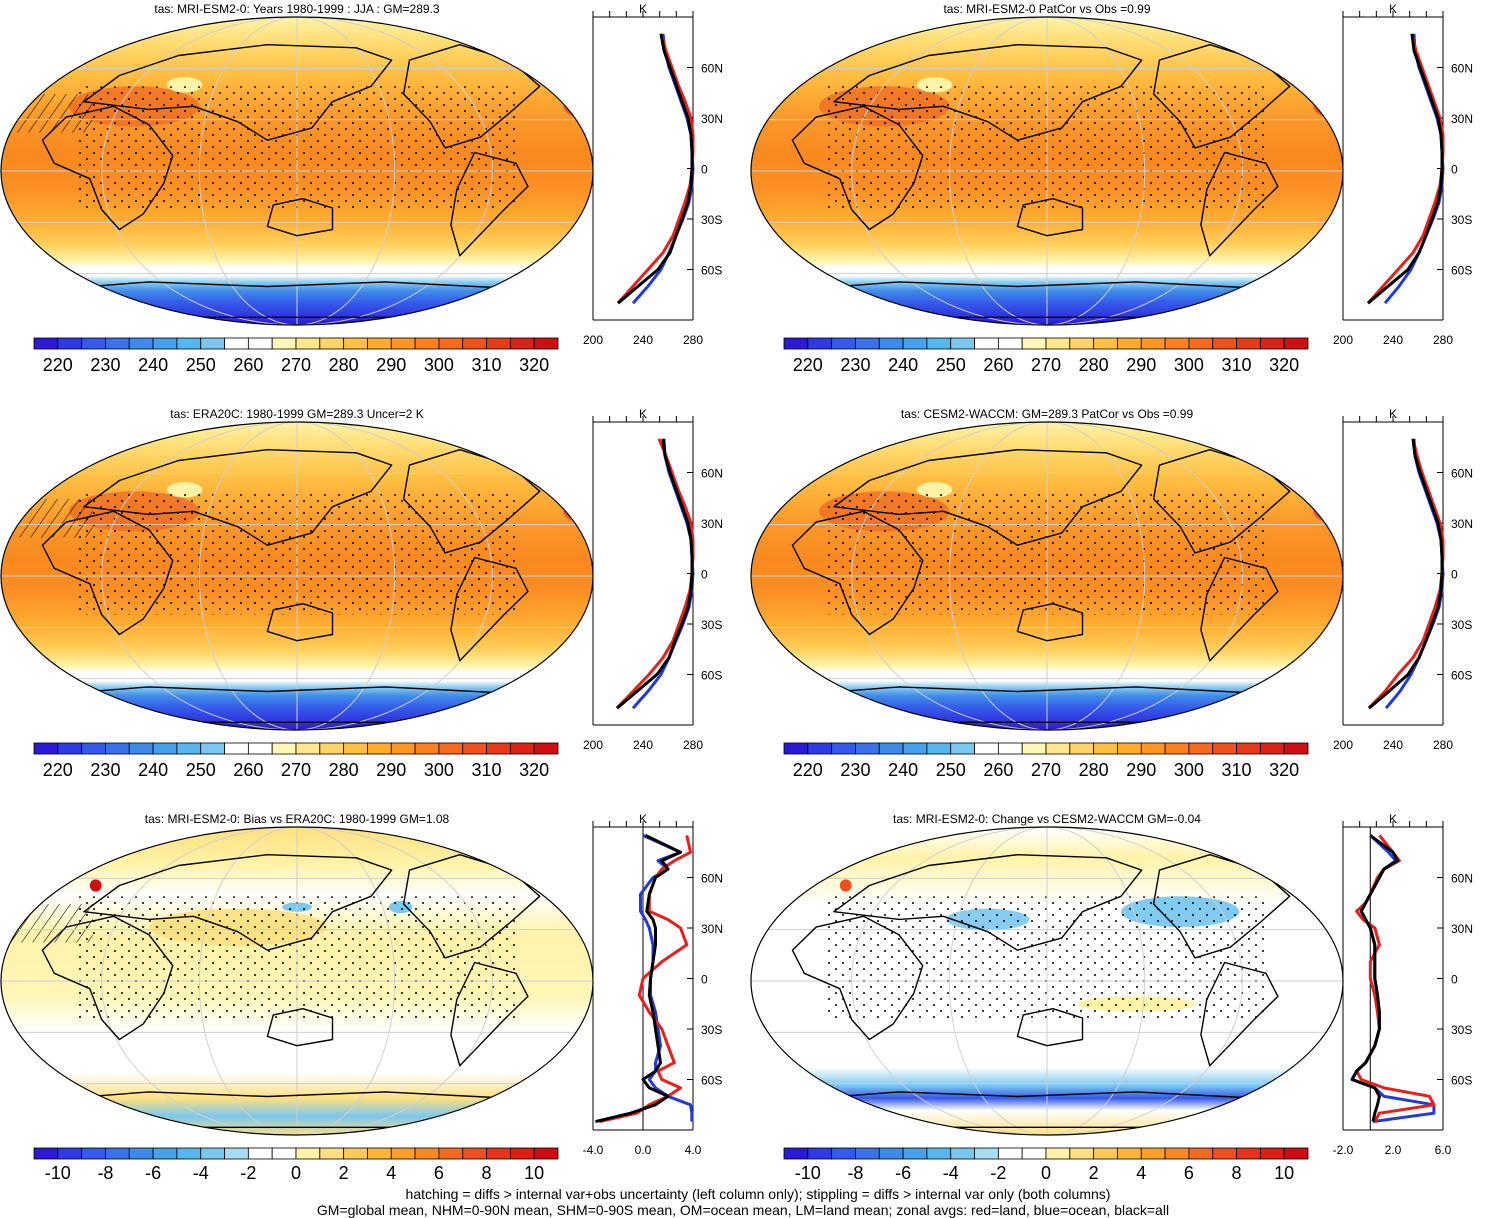 The width and height of the screenshot is (1485, 1218). What do you see at coordinates (1189, 365) in the screenshot?
I see `colorbar-tick-label: 300` at bounding box center [1189, 365].